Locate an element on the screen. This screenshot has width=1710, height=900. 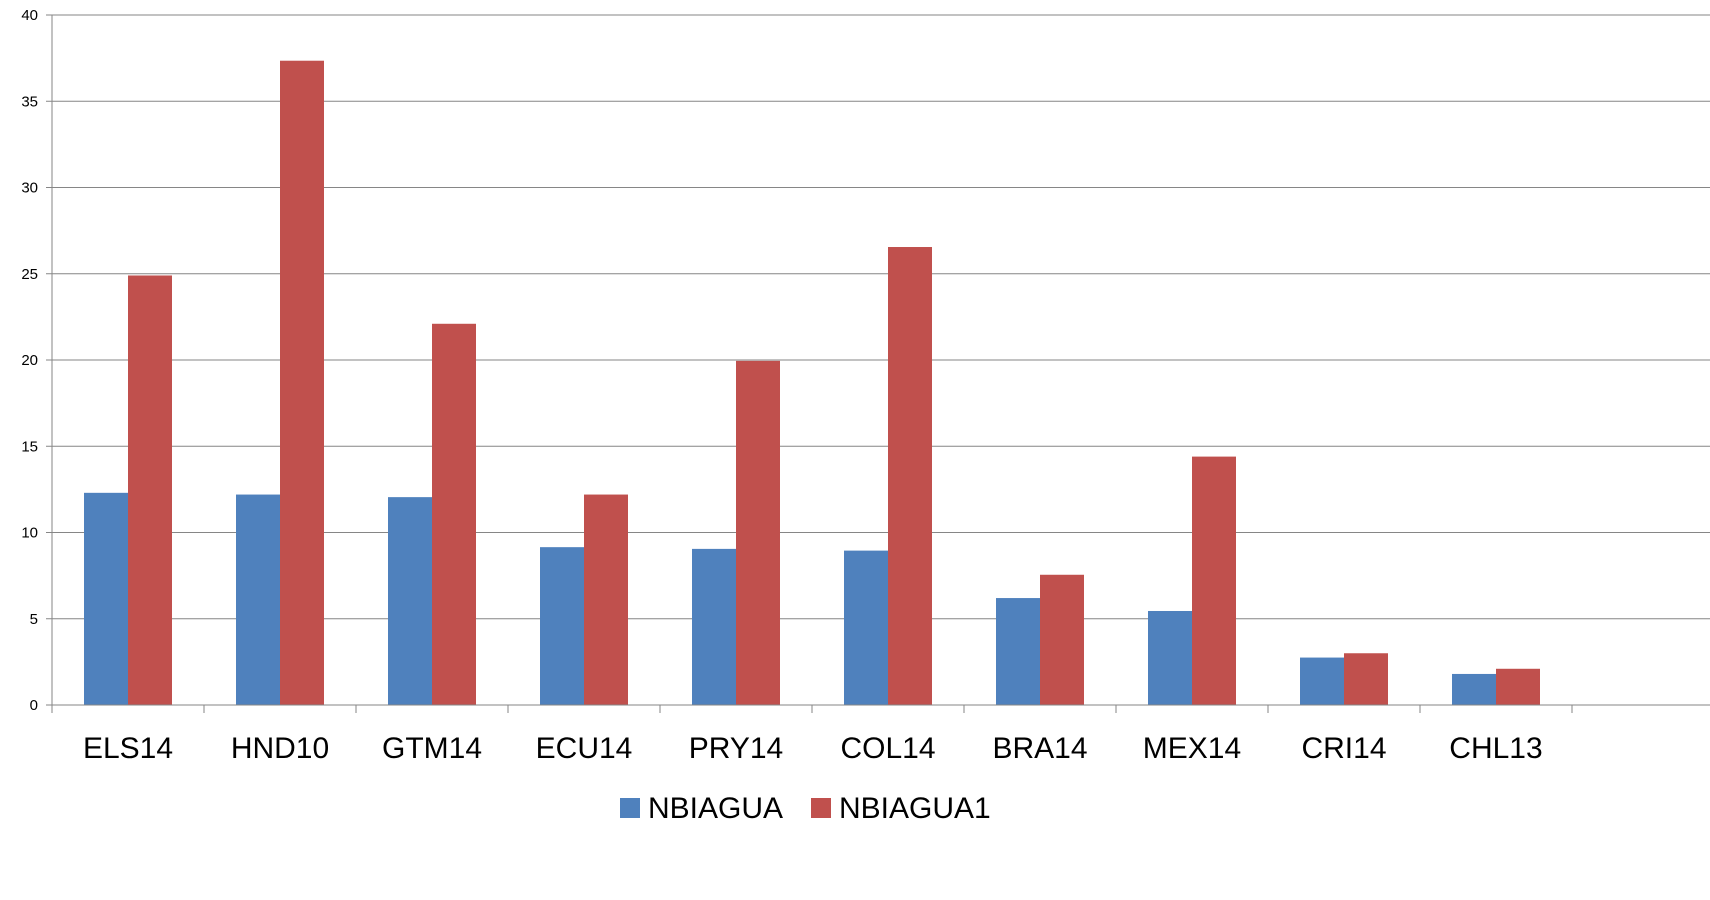
legend-label-nbiagua: NBIAGUA is located at coordinates (715, 808).